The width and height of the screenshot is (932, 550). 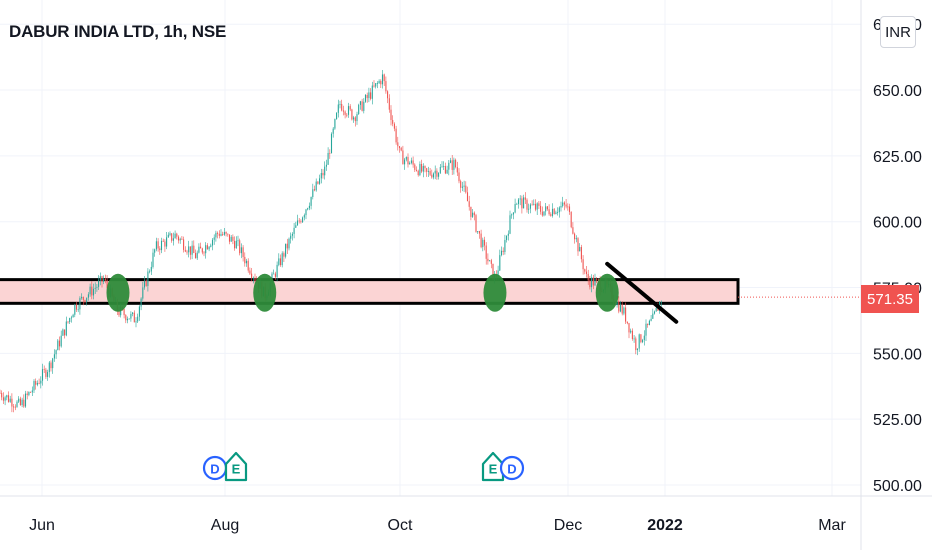 I want to click on currency-button: INR, so click(x=898, y=32).